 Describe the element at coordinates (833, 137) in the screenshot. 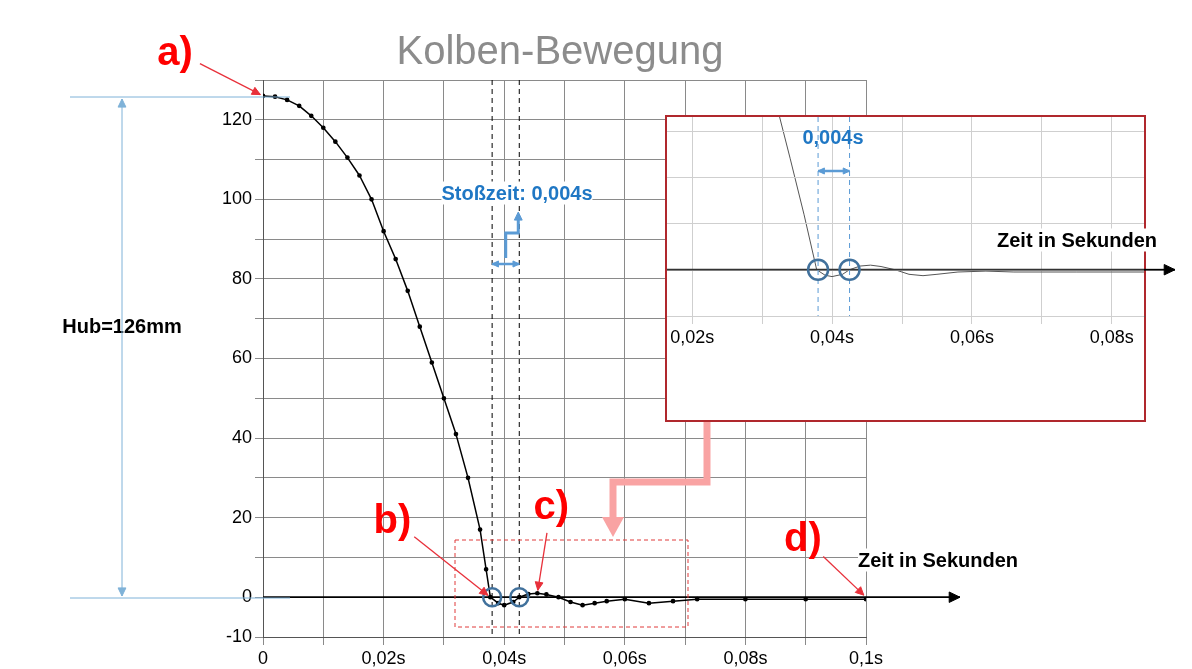

I see `annotation: 0,004s` at that location.